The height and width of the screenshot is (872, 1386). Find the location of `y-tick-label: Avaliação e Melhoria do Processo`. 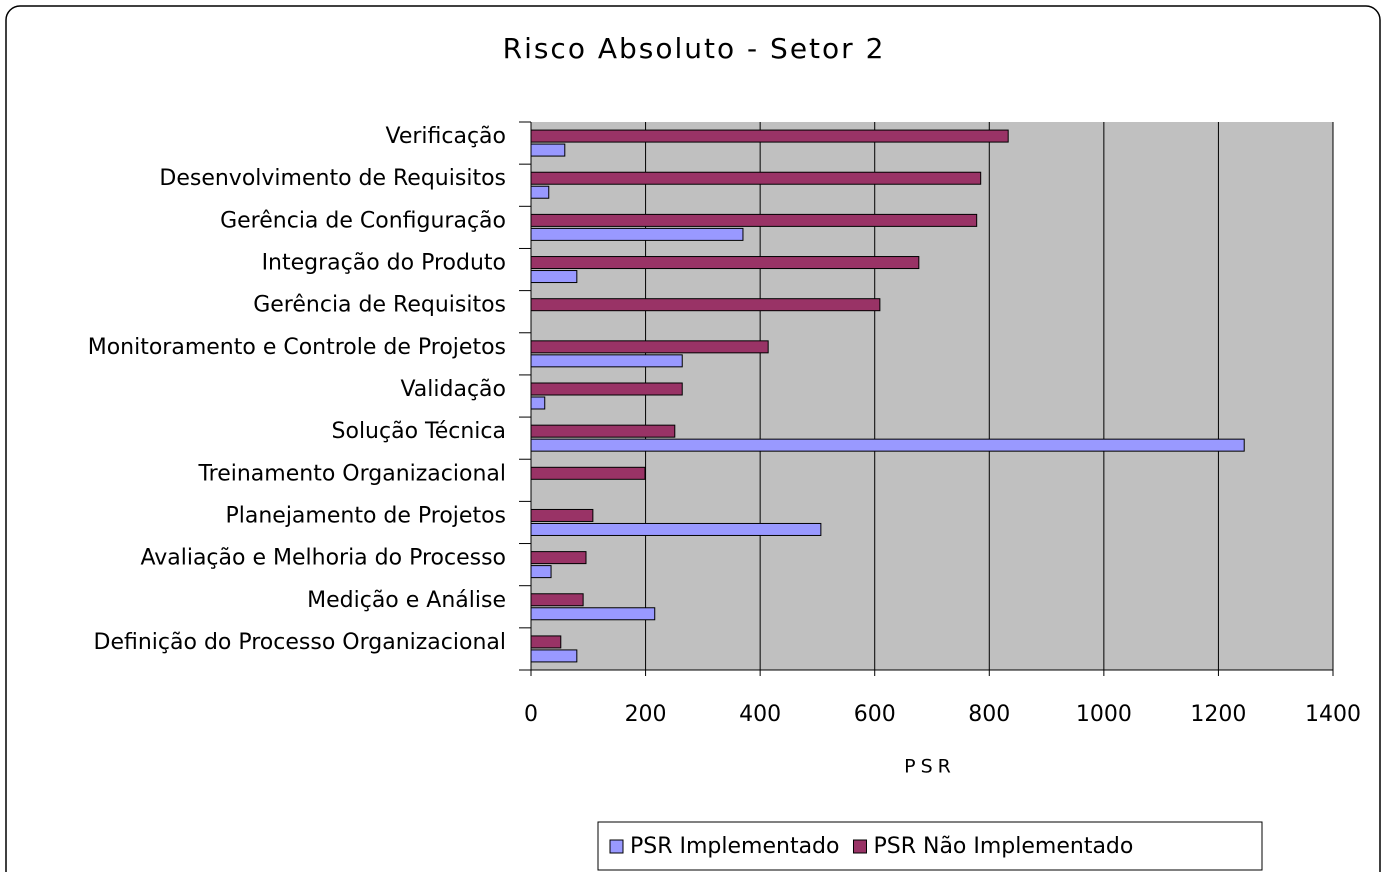

y-tick-label: Avaliação e Melhoria do Processo is located at coordinates (323, 558).